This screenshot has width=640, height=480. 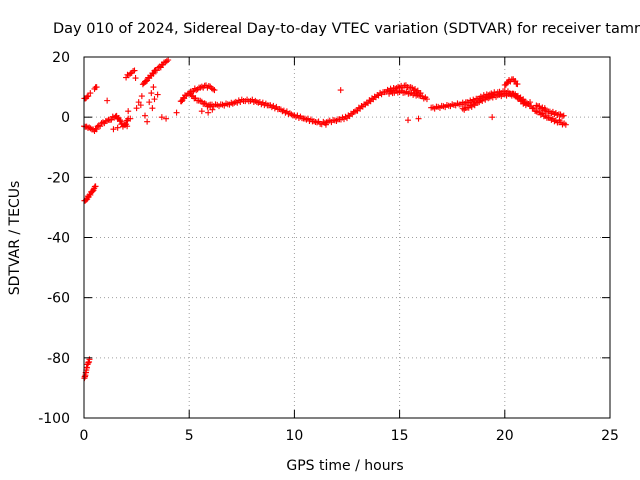 What do you see at coordinates (344, 466) in the screenshot?
I see `x-axis-label: GPS time / hours` at bounding box center [344, 466].